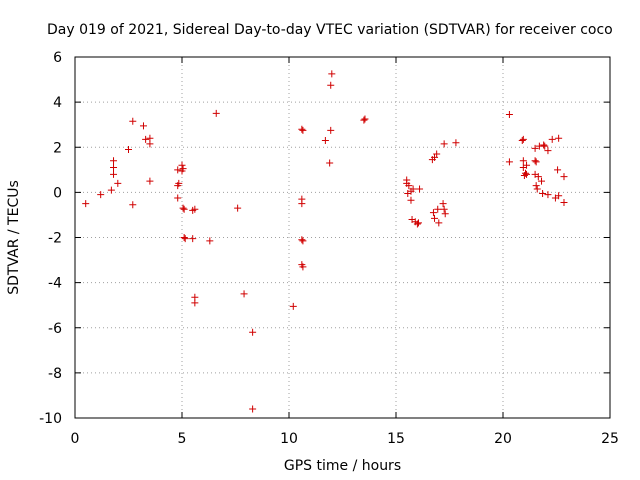  What do you see at coordinates (55, 284) in the screenshot?
I see `y-tick-label: -4` at bounding box center [55, 284].